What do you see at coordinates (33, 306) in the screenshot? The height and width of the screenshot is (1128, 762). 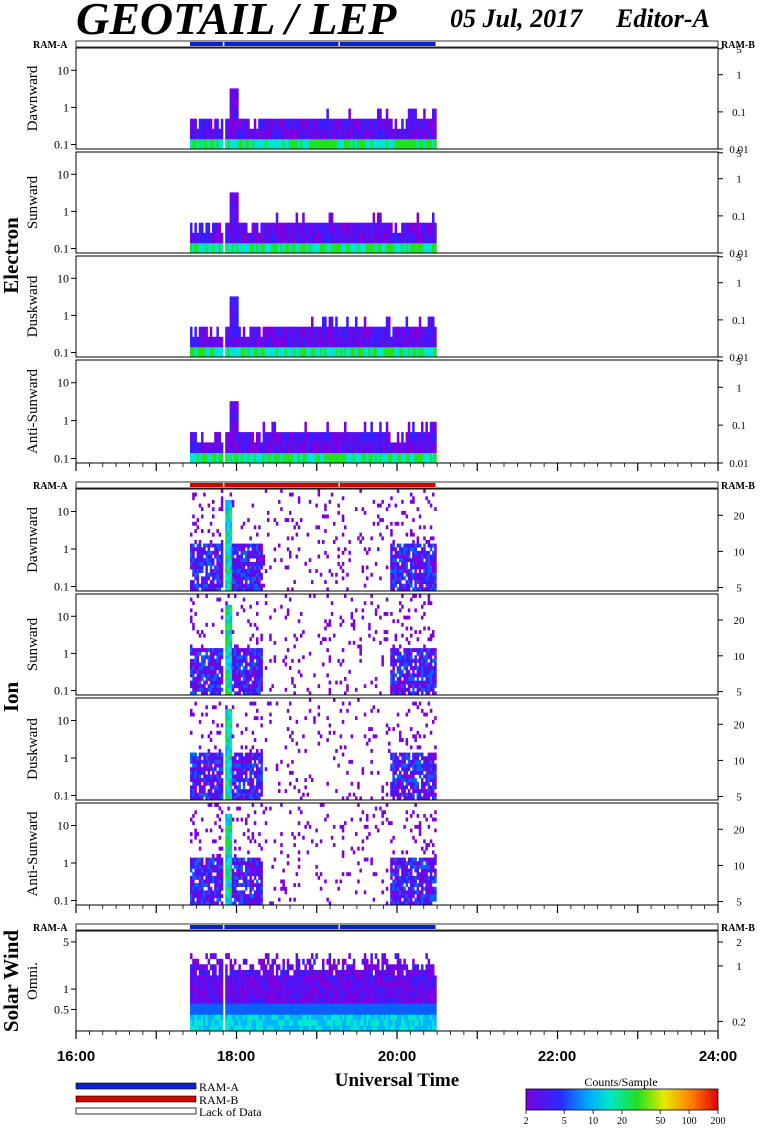 I see `panel-label: Duskward` at bounding box center [33, 306].